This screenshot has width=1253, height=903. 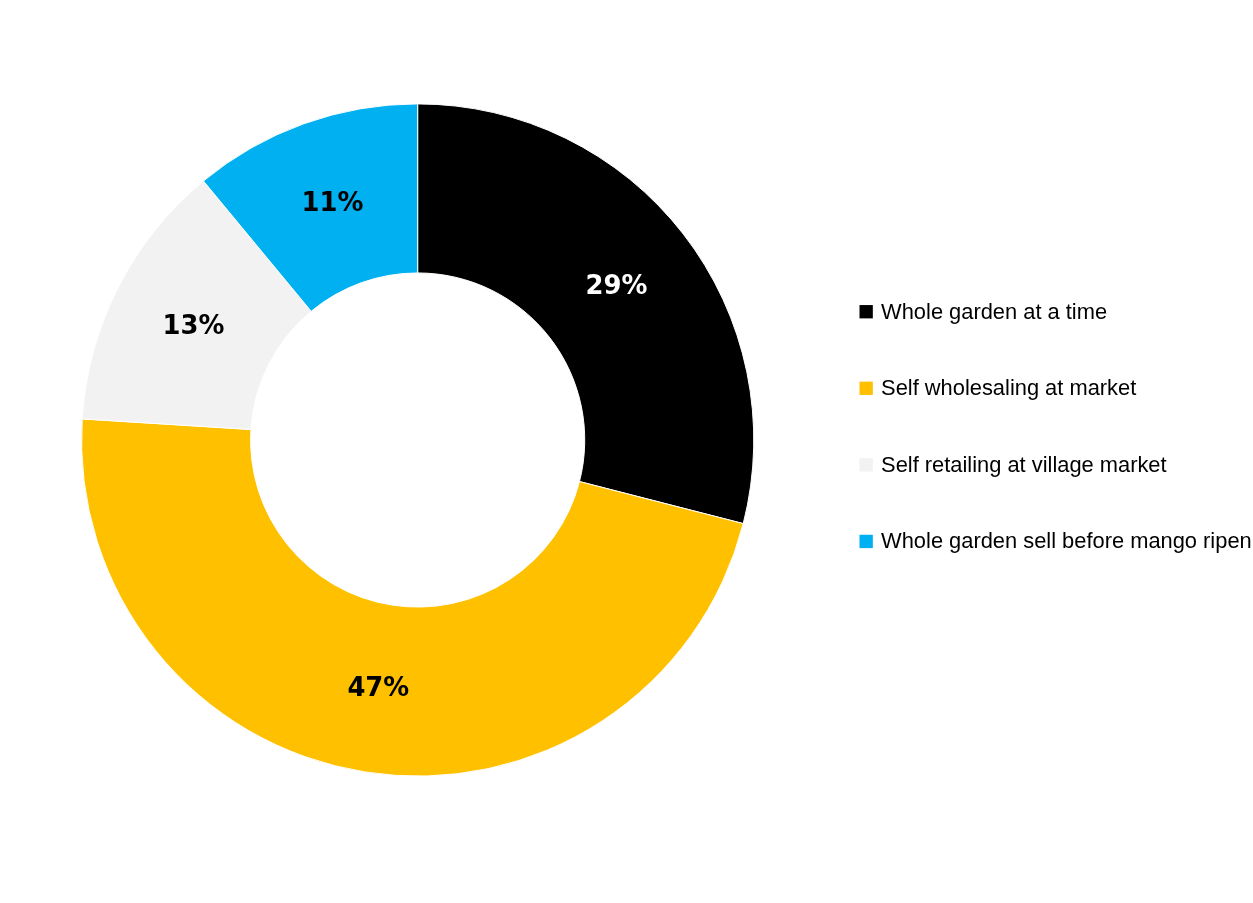 What do you see at coordinates (332, 202) in the screenshot?
I see `data-label: 11%` at bounding box center [332, 202].